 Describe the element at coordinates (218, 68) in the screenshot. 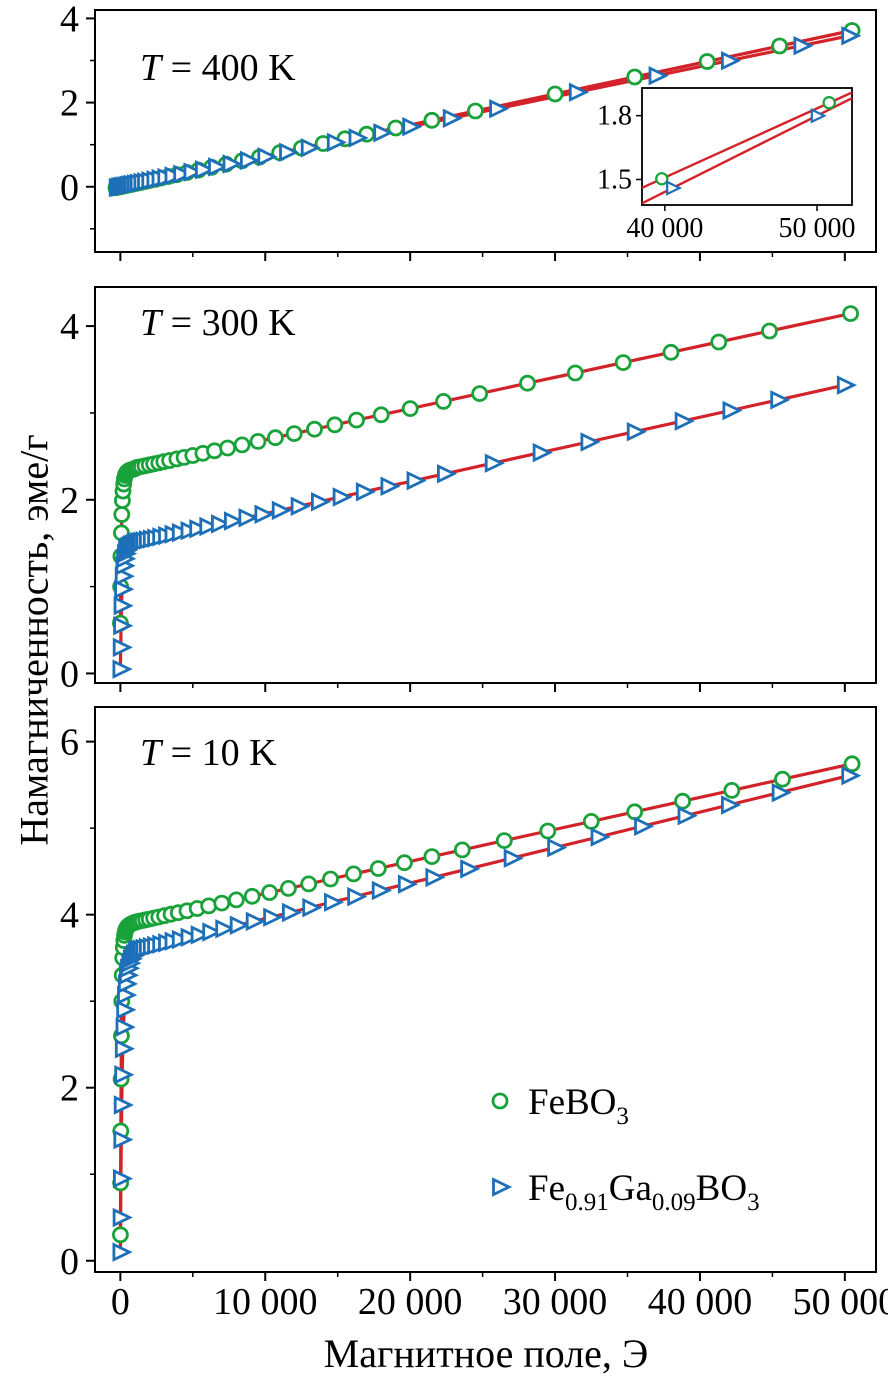

I see `panel-1-title: T = 400 K` at that location.